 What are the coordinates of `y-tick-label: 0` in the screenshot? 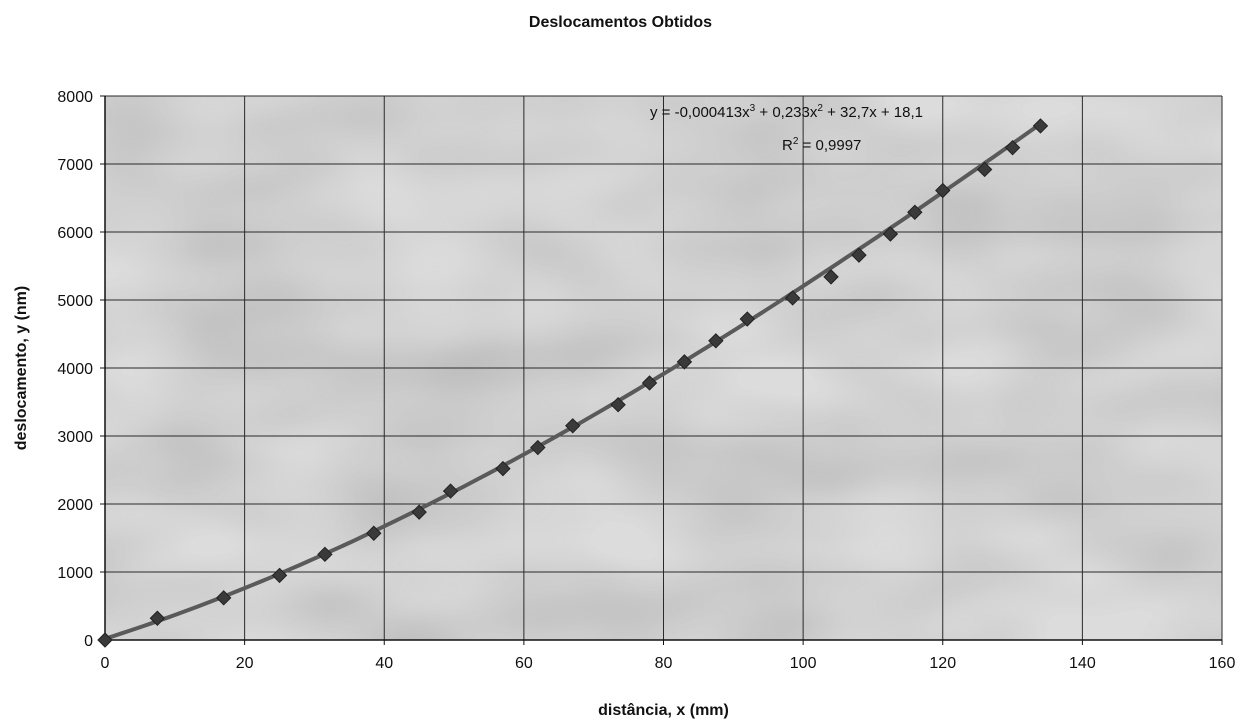 It's located at (88, 641).